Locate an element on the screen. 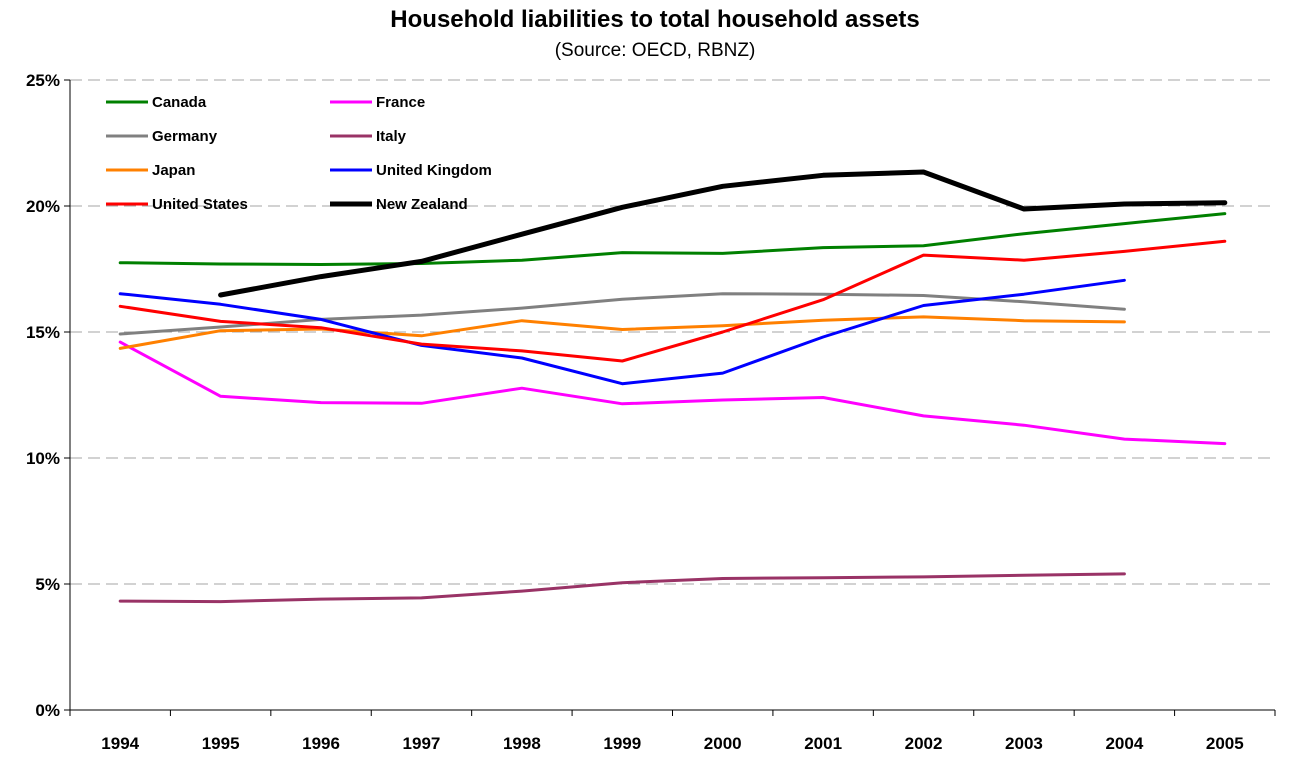  y-tick-label: 0% is located at coordinates (47, 710).